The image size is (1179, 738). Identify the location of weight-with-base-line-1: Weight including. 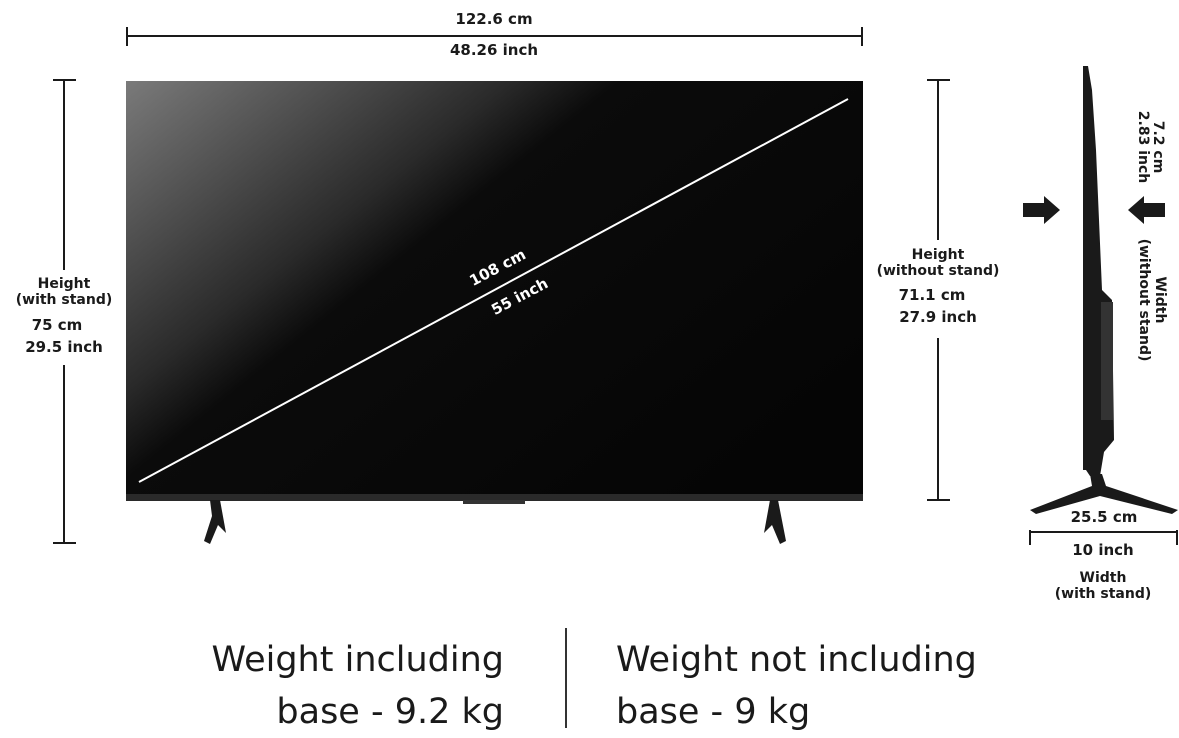
(357, 660).